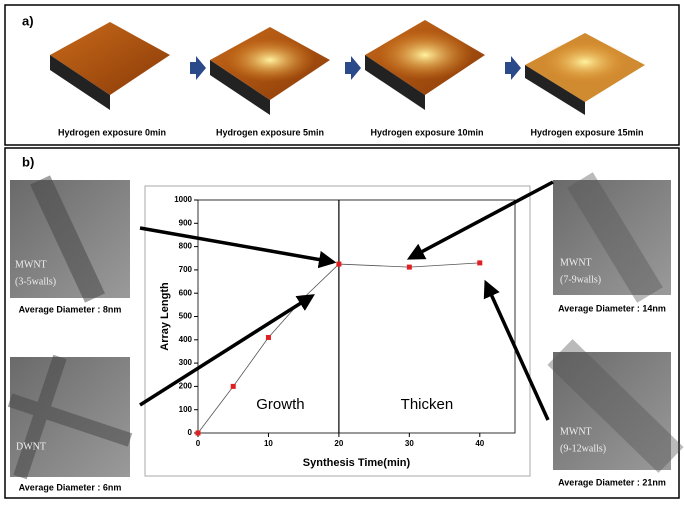 The height and width of the screenshot is (508, 684). Describe the element at coordinates (580, 279) in the screenshot. I see `wall-count: (7-9walls)` at that location.